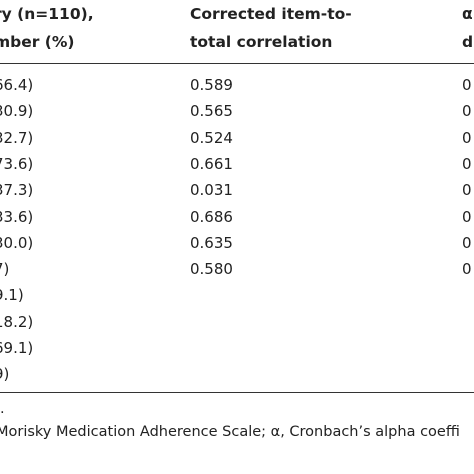 Image resolution: width=474 pixels, height=474 pixels. I want to click on table-cell: 0.580, so click(211, 269).